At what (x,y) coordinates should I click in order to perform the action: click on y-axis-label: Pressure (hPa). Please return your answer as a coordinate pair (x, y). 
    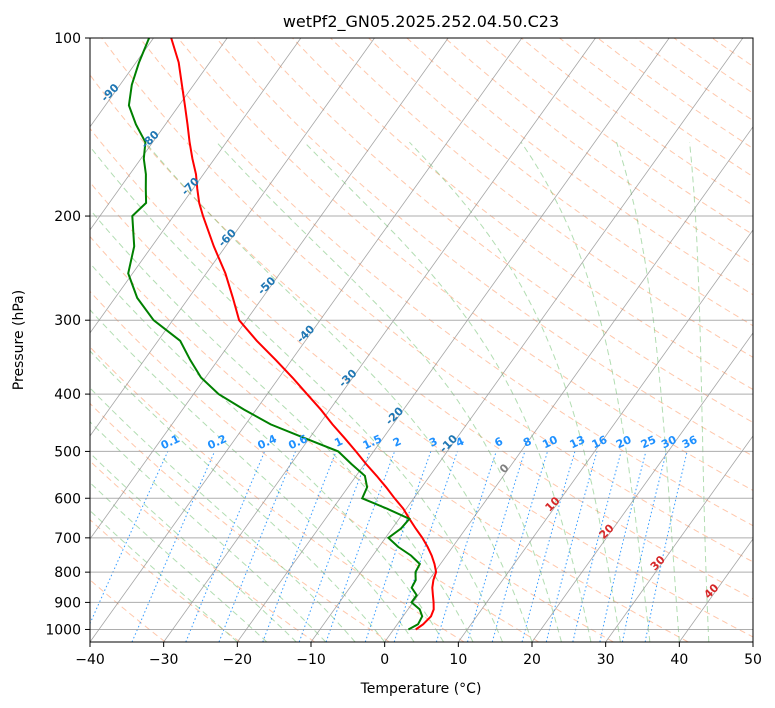
    Looking at the image, I should click on (19, 340).